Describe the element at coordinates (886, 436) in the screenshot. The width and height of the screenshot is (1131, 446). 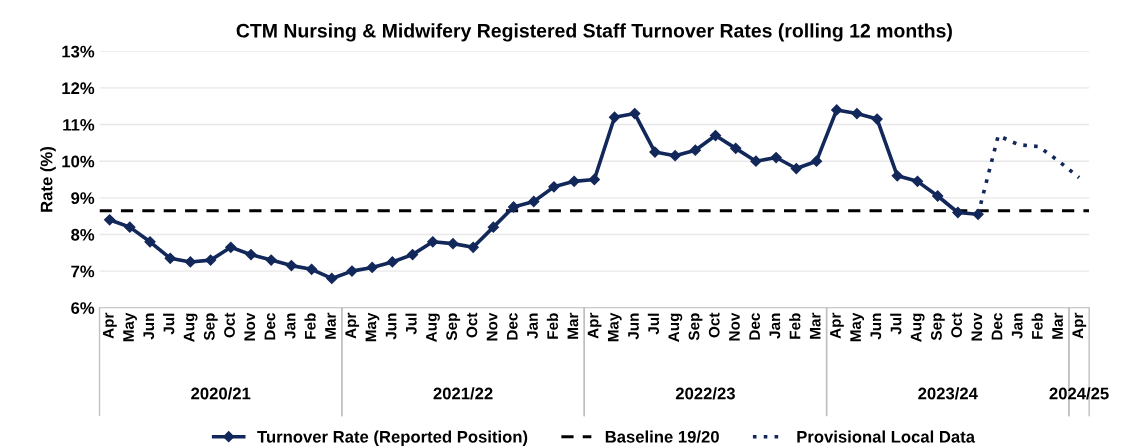
I see `legend-label: Provisional Local Data` at that location.